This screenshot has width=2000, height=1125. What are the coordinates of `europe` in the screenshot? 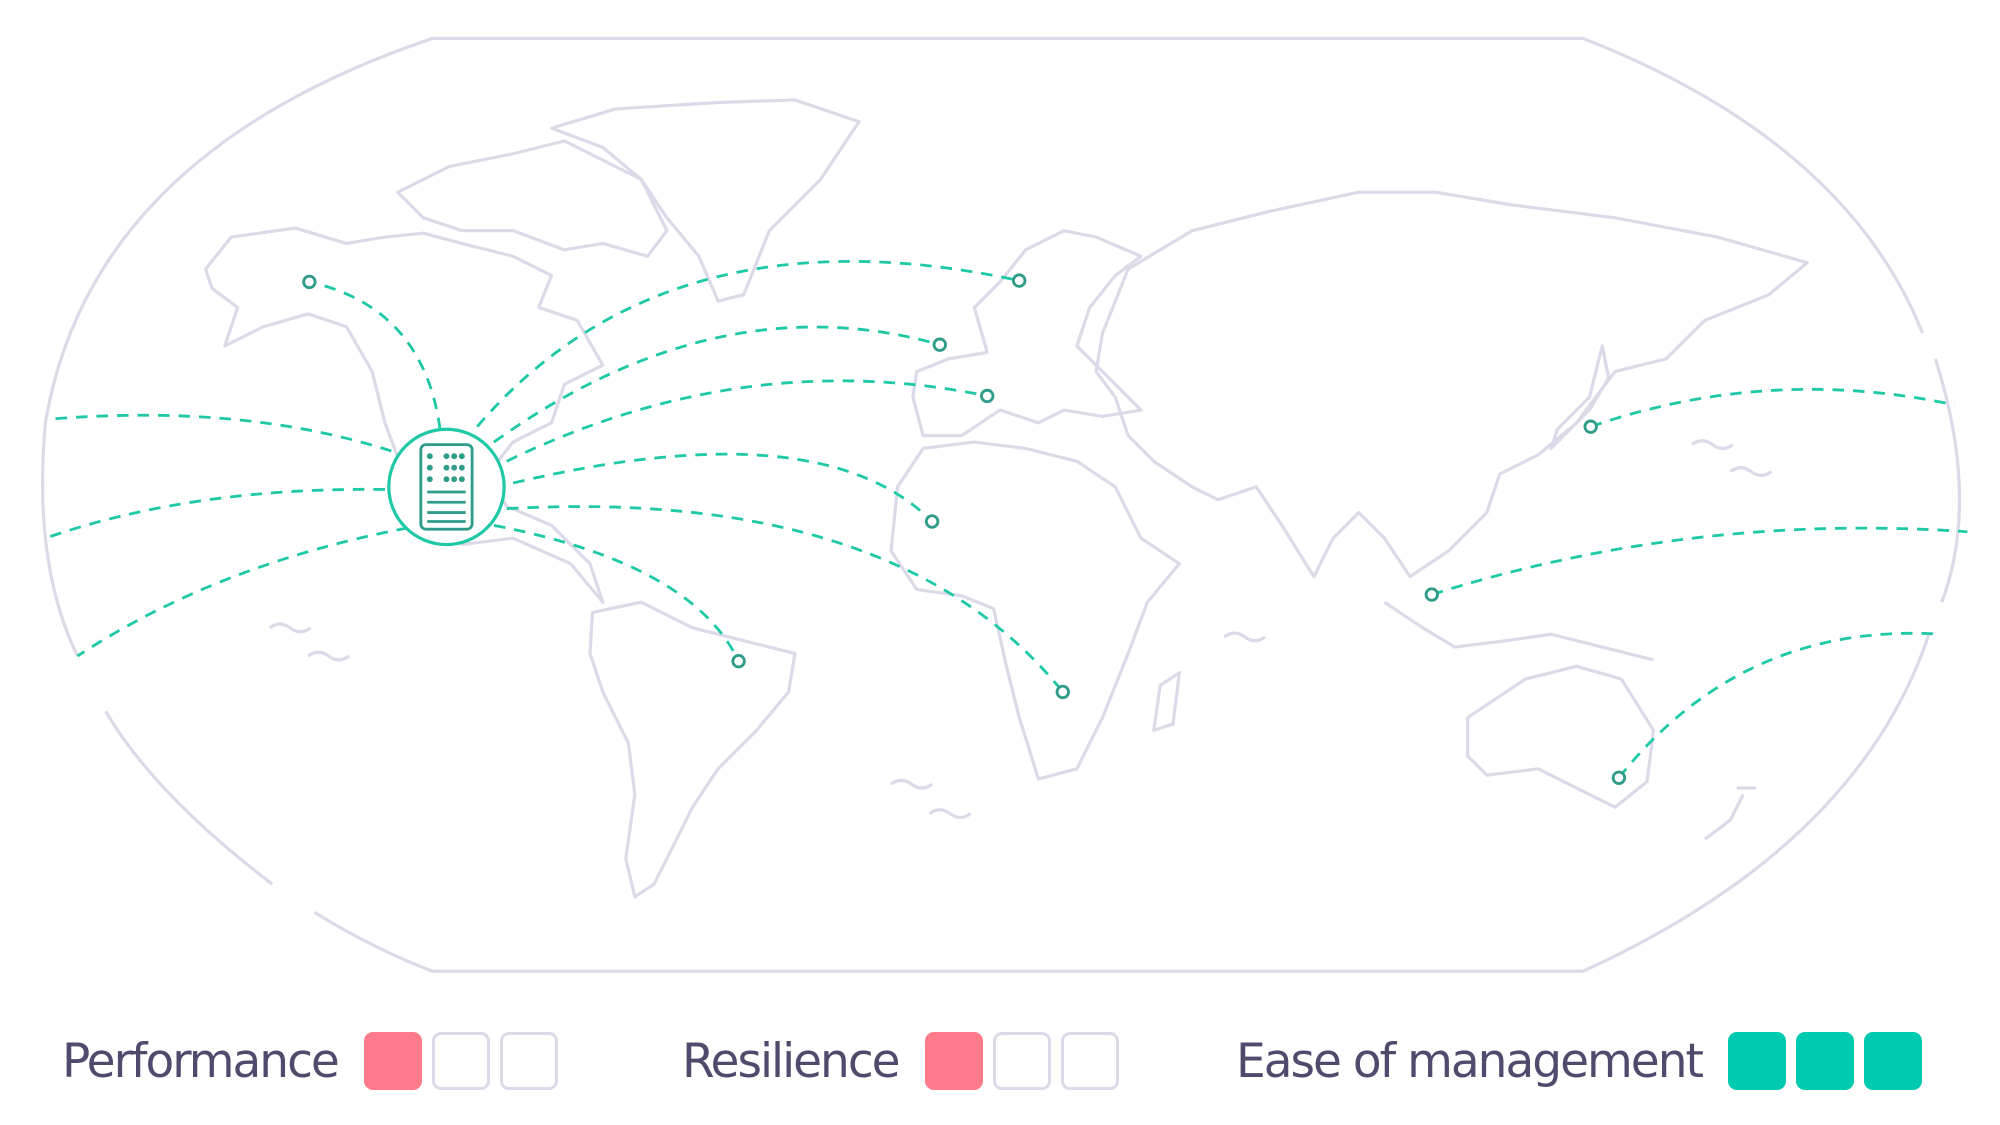 It's located at (1027, 333).